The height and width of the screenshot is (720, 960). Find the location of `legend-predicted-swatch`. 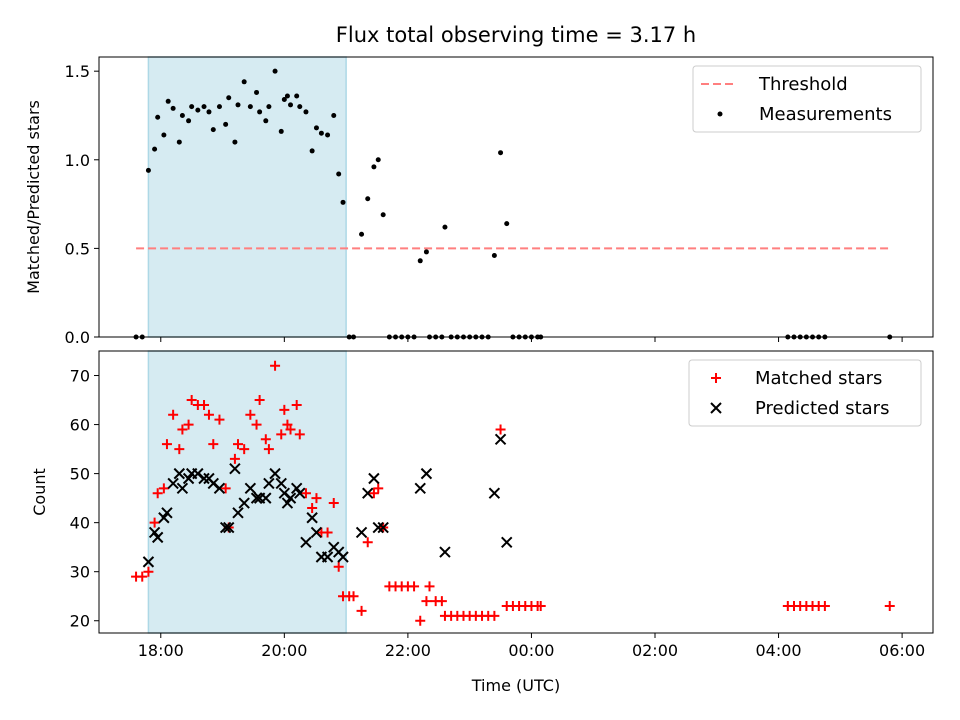

legend-predicted-swatch is located at coordinates (716, 408).